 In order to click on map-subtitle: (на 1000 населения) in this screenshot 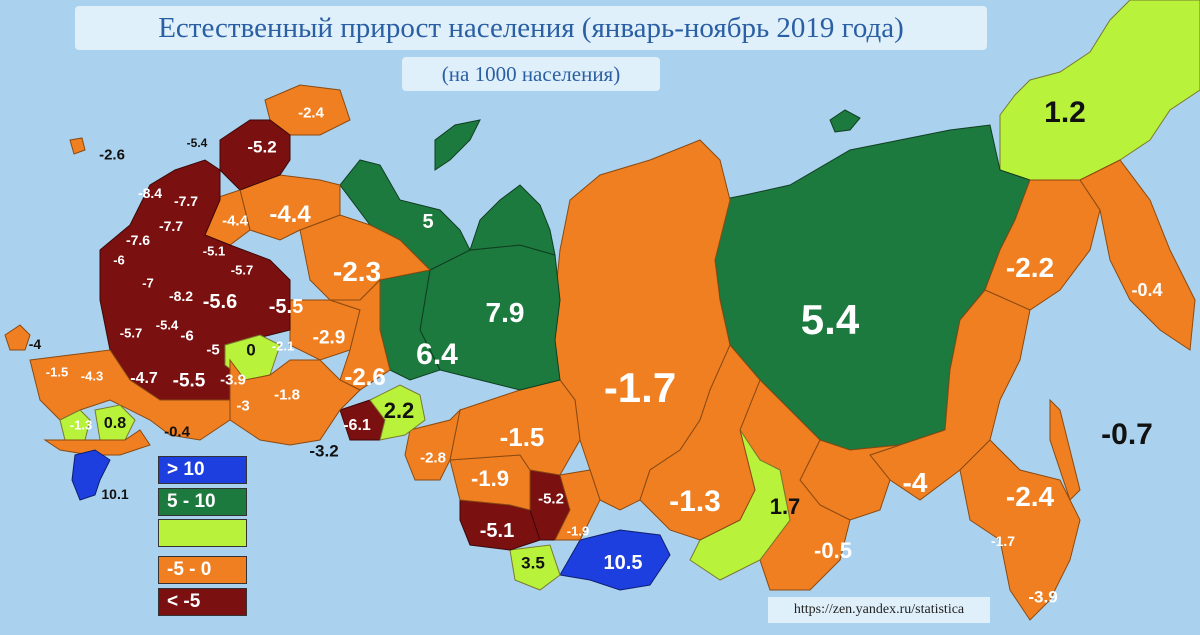, I will do `click(531, 74)`.